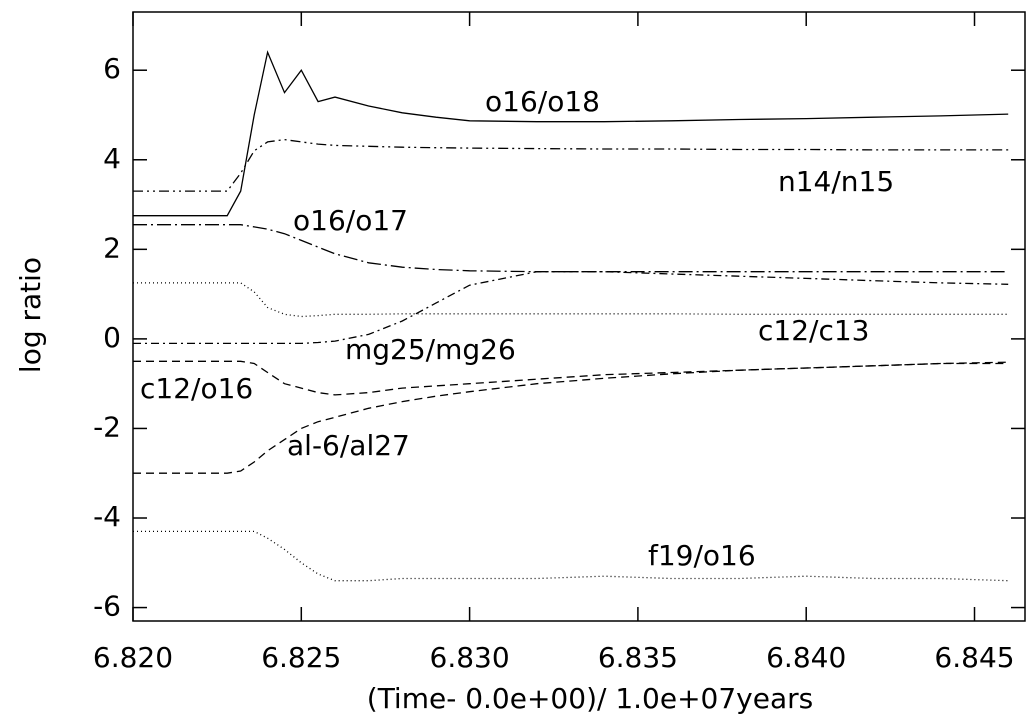 This screenshot has height=724, width=1027. What do you see at coordinates (30, 315) in the screenshot?
I see `y-axis-title: log ratio` at bounding box center [30, 315].